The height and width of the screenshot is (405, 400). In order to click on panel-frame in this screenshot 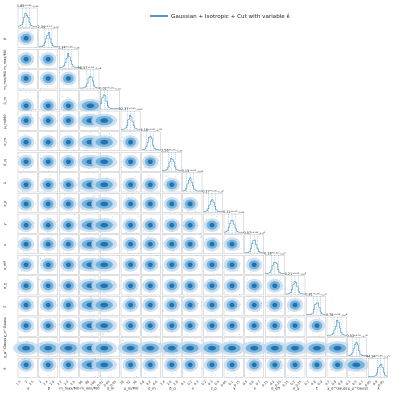, I will do `click(357, 347)`.